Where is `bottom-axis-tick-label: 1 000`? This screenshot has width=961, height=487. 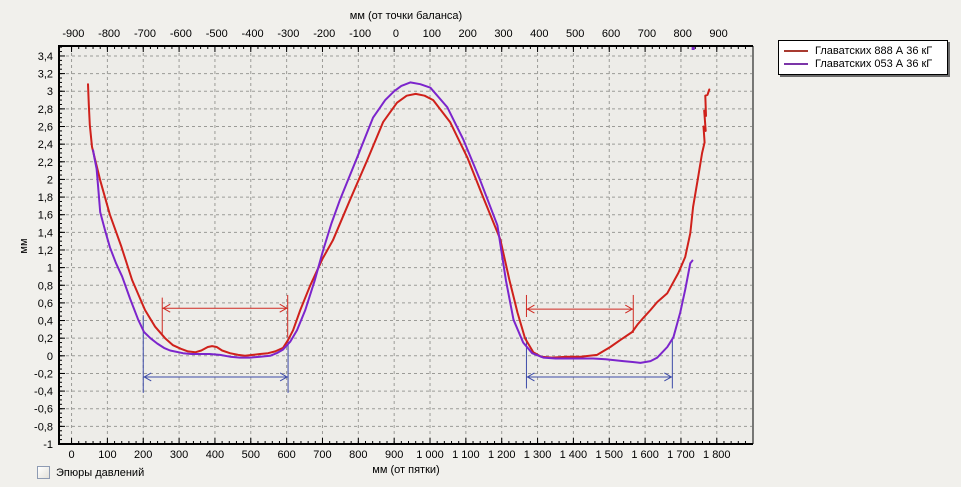
bottom-axis-tick-label: 1 000 is located at coordinates (430, 455).